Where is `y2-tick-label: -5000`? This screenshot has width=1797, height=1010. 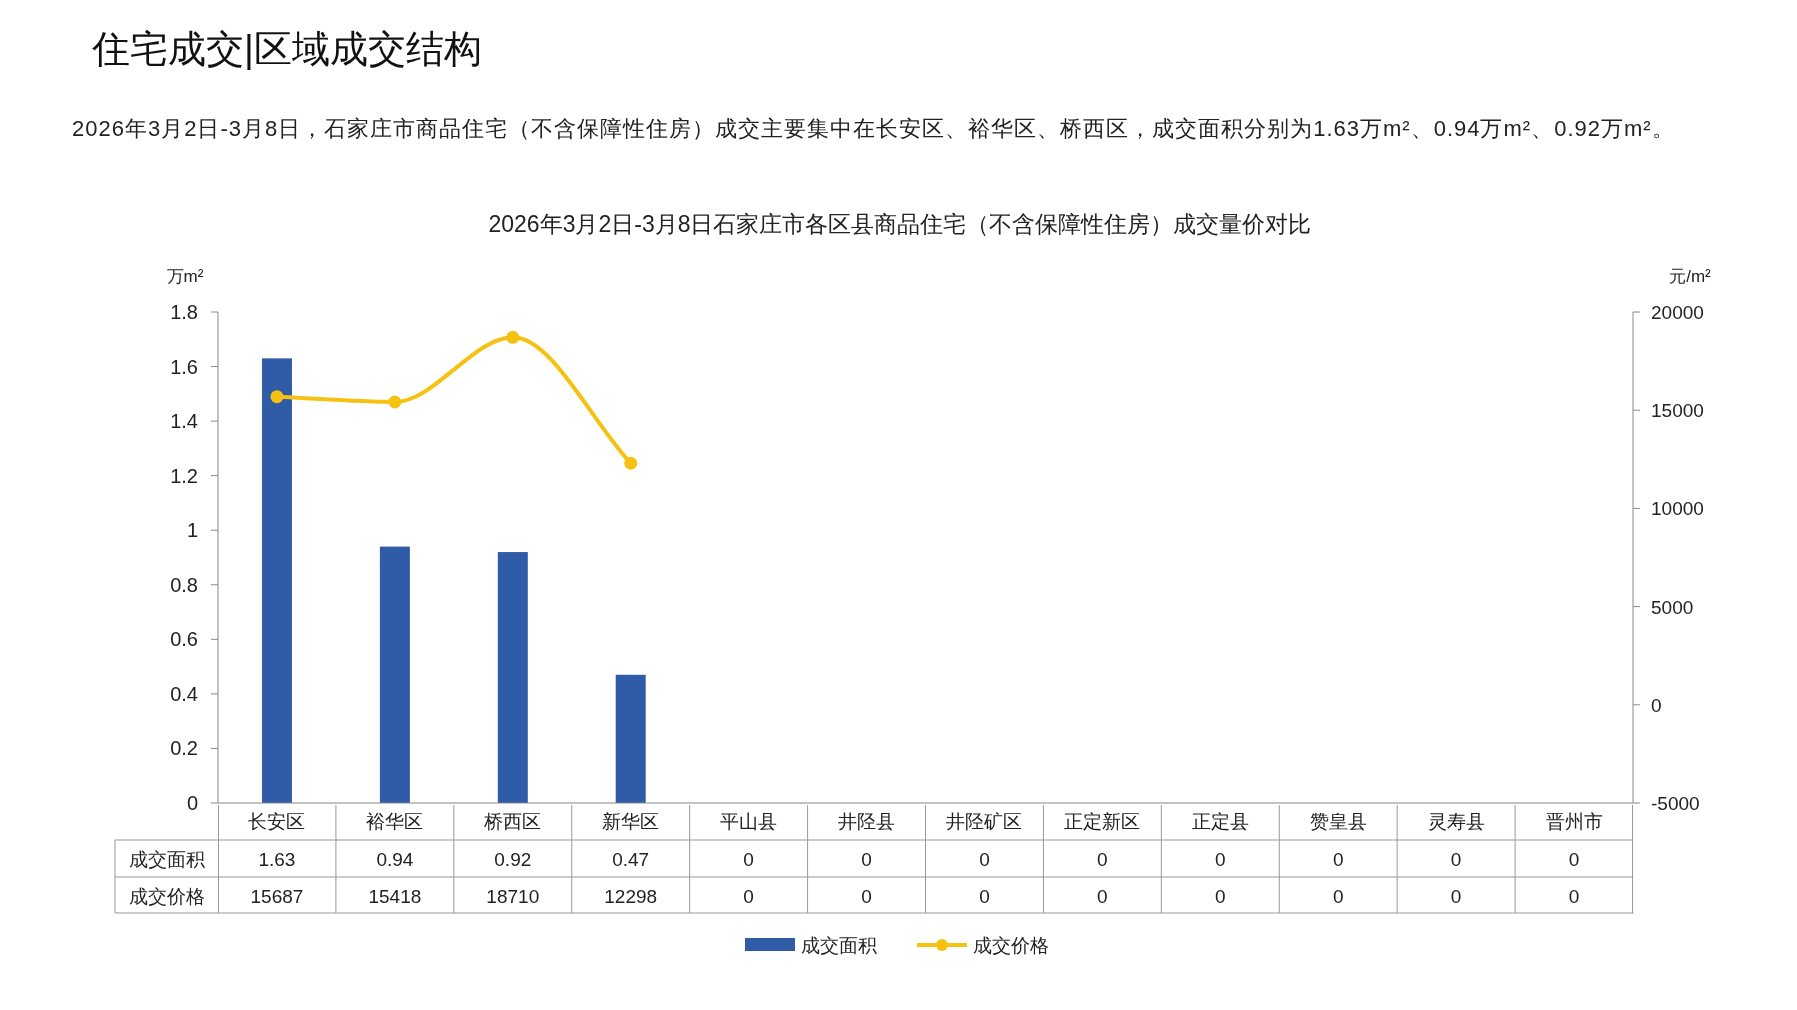
y2-tick-label: -5000 is located at coordinates (1675, 803).